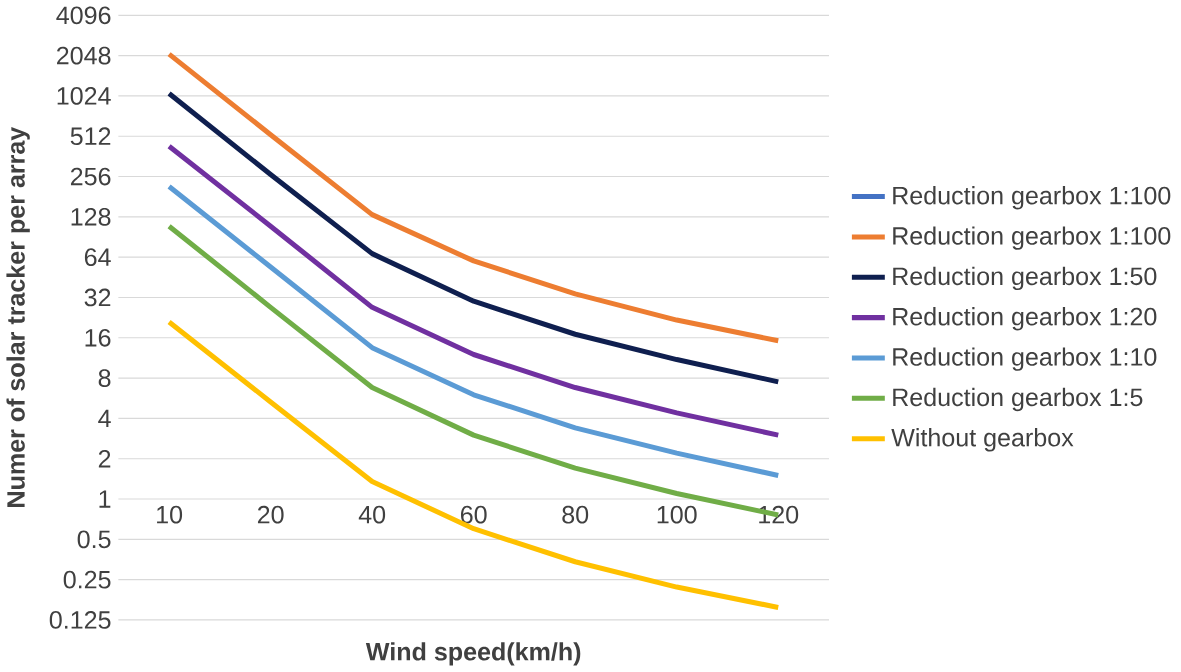  Describe the element at coordinates (1025, 359) in the screenshot. I see `legend-label: Reduction gearbox 1:10` at that location.